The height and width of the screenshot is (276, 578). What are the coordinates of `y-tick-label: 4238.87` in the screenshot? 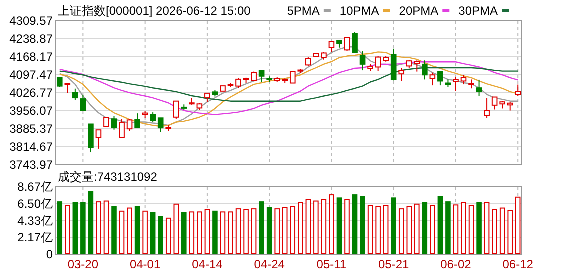 It's located at (32, 39).